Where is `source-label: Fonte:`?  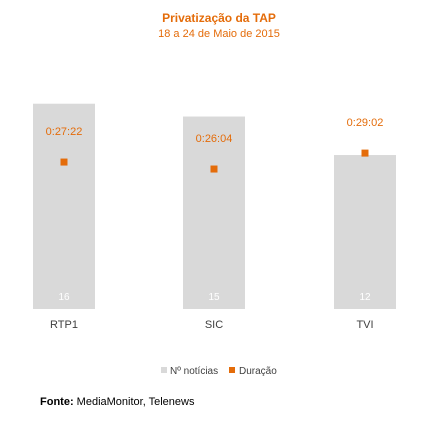 source-label: Fonte: is located at coordinates (57, 402).